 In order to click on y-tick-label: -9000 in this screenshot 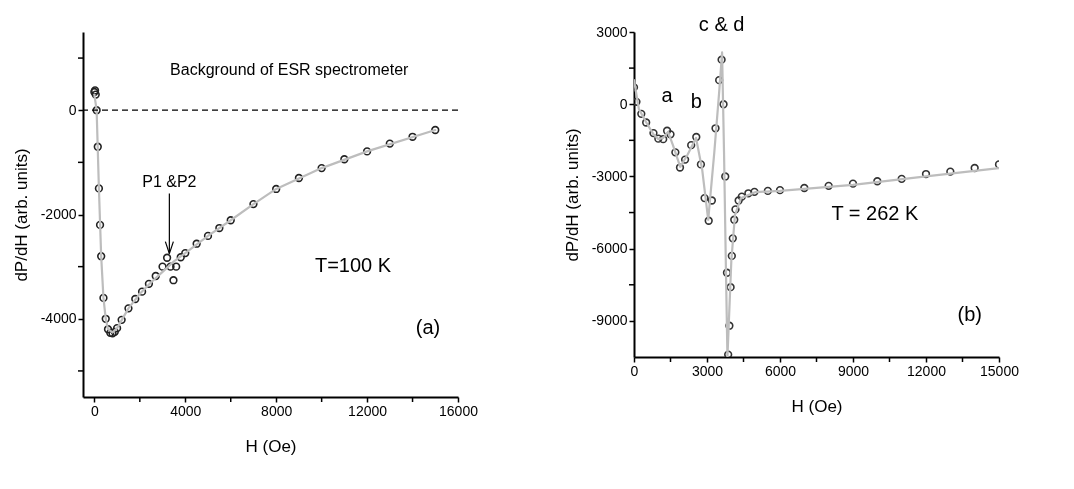, I will do `click(609, 320)`.